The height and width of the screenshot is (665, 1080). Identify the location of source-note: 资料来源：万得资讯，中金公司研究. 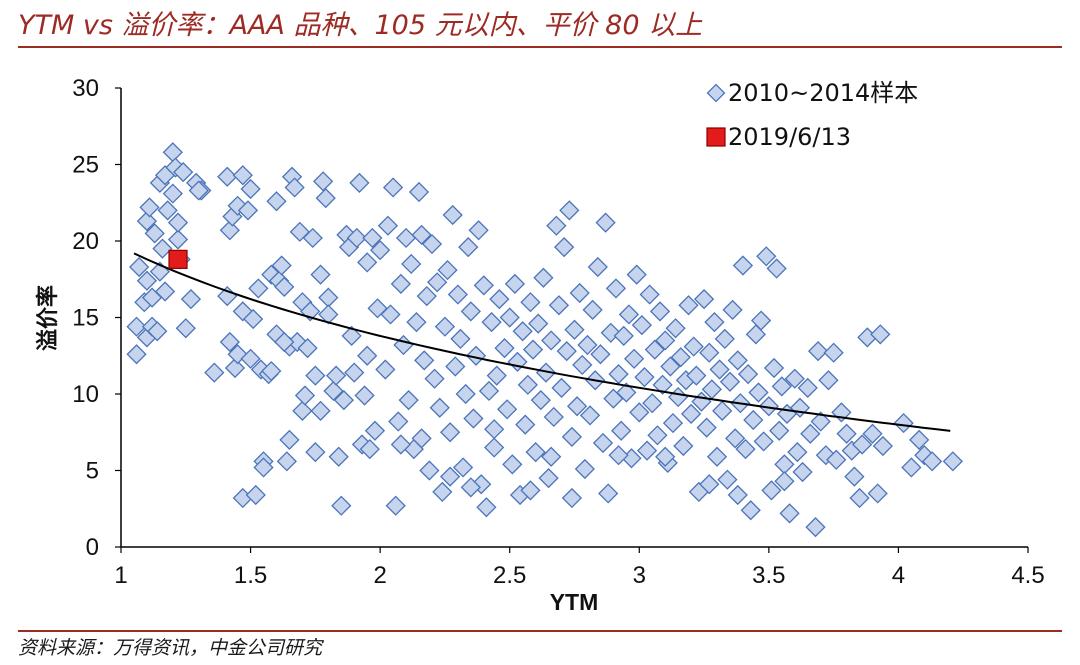
(170, 648).